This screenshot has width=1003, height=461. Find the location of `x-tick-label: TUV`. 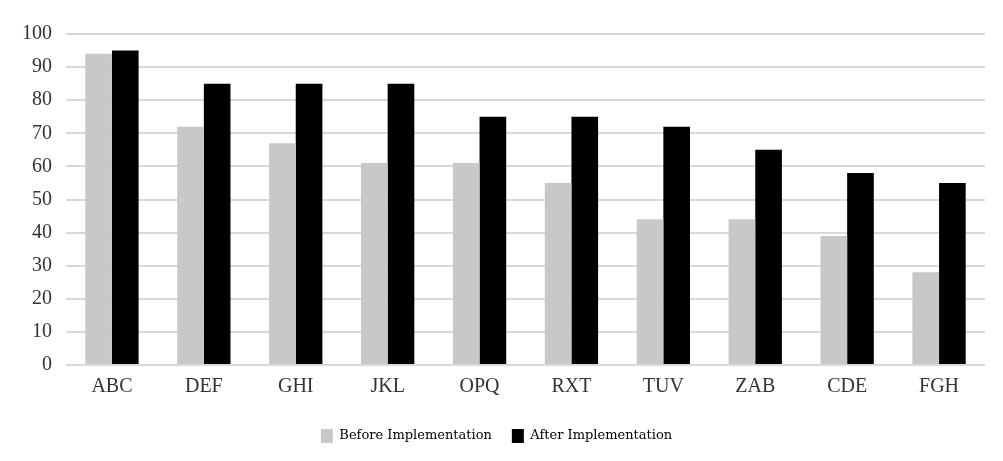

x-tick-label: TUV is located at coordinates (663, 385).